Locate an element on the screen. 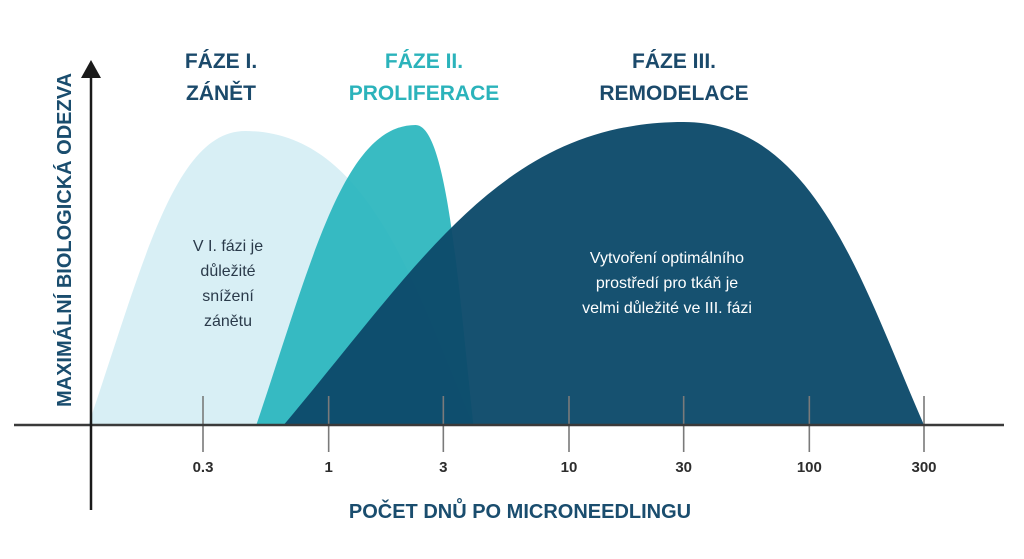 Image resolution: width=1024 pixels, height=559 pixels. x-tick-labels: 0.3 1 3 10 30 100 300 is located at coordinates (565, 467).